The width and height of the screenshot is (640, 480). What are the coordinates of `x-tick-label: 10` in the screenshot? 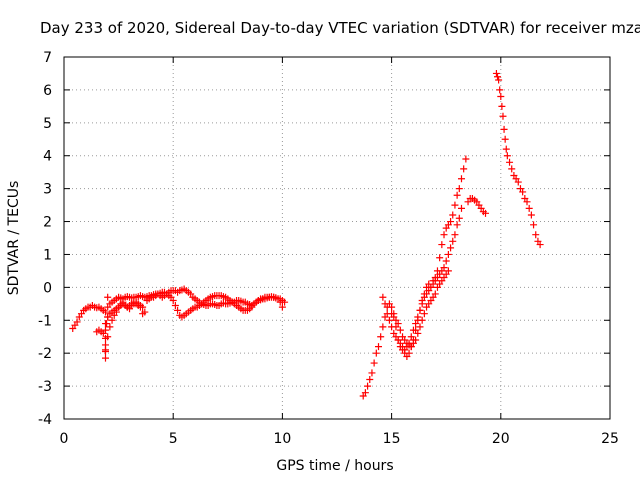 It's located at (282, 439).